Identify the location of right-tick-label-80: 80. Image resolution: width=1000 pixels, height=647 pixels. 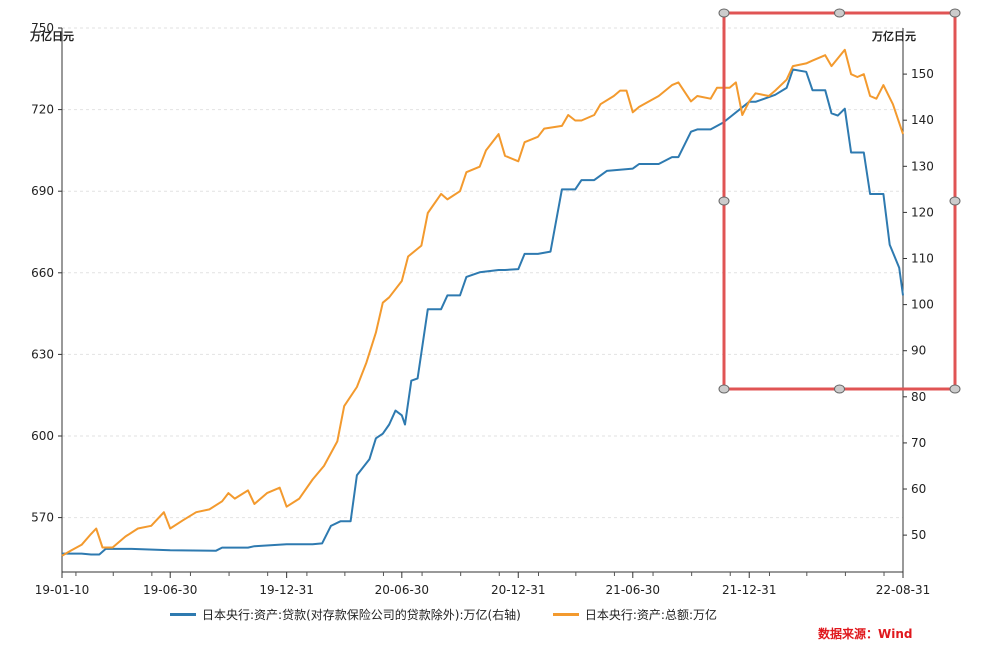
(918, 397).